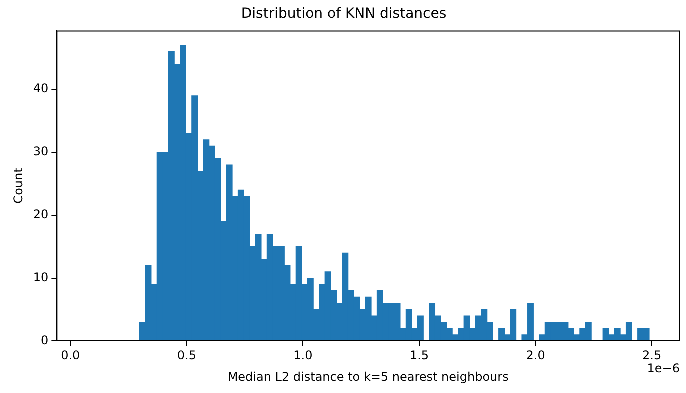 This screenshot has height=393, width=686. What do you see at coordinates (41, 89) in the screenshot?
I see `y-tick-label: 40` at bounding box center [41, 89].